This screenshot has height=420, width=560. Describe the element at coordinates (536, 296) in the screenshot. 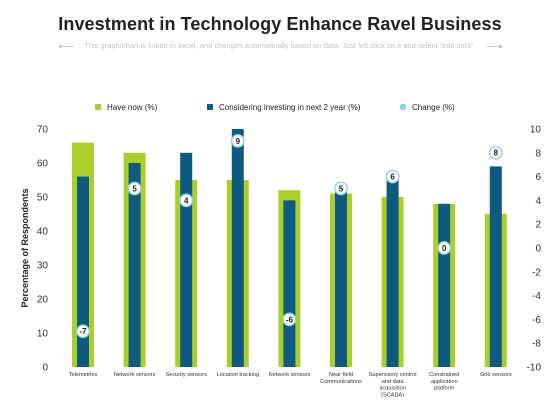

I see `y2-tick-label: -4` at that location.